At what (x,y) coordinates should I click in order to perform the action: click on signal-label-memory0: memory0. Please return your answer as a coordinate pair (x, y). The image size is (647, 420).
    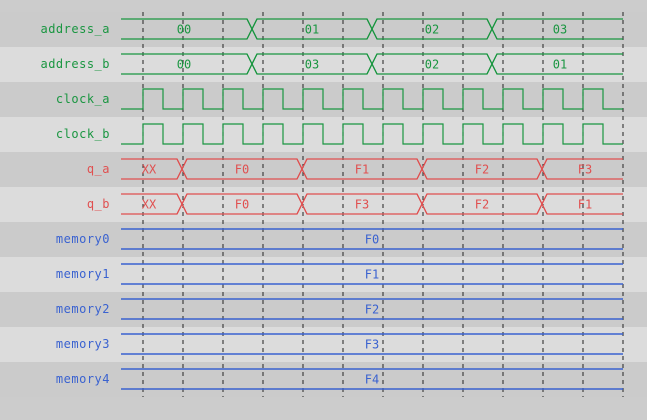
    Looking at the image, I should click on (82, 239).